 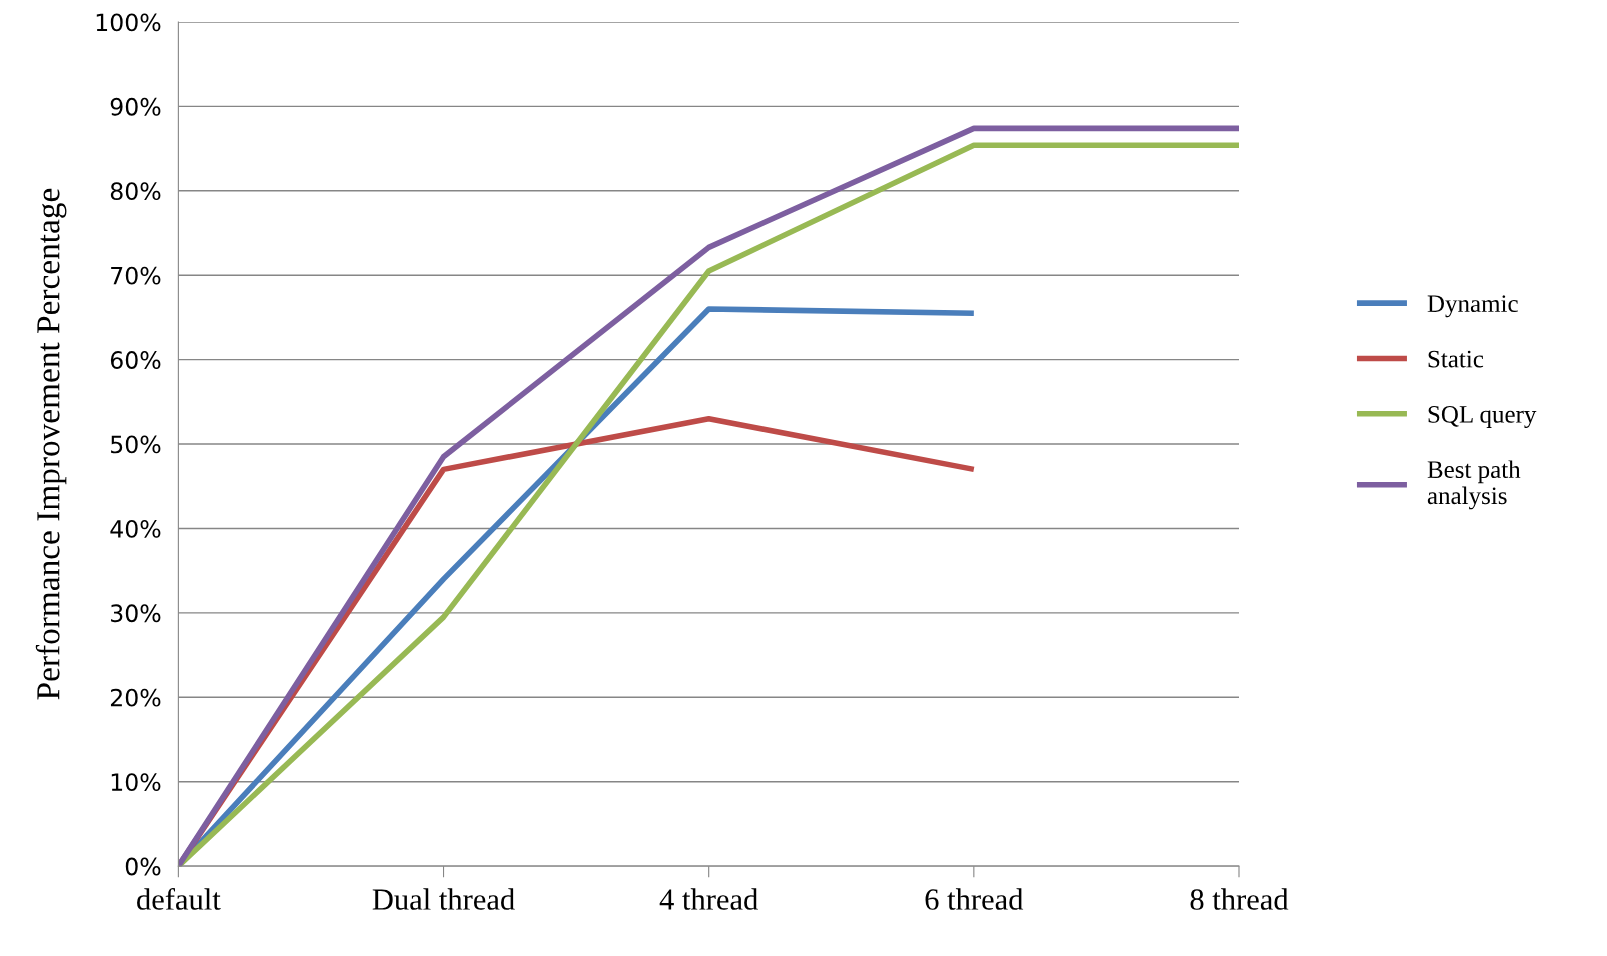 I want to click on y-tick-label: 40%, so click(x=135, y=528).